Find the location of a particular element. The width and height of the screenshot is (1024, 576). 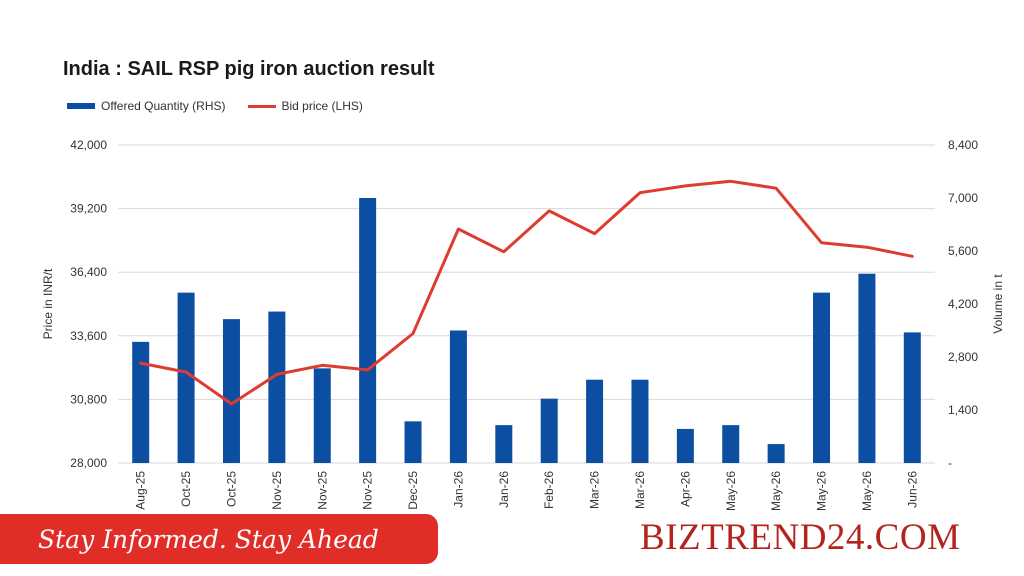

y2-tick-label: 8,400 is located at coordinates (963, 145).